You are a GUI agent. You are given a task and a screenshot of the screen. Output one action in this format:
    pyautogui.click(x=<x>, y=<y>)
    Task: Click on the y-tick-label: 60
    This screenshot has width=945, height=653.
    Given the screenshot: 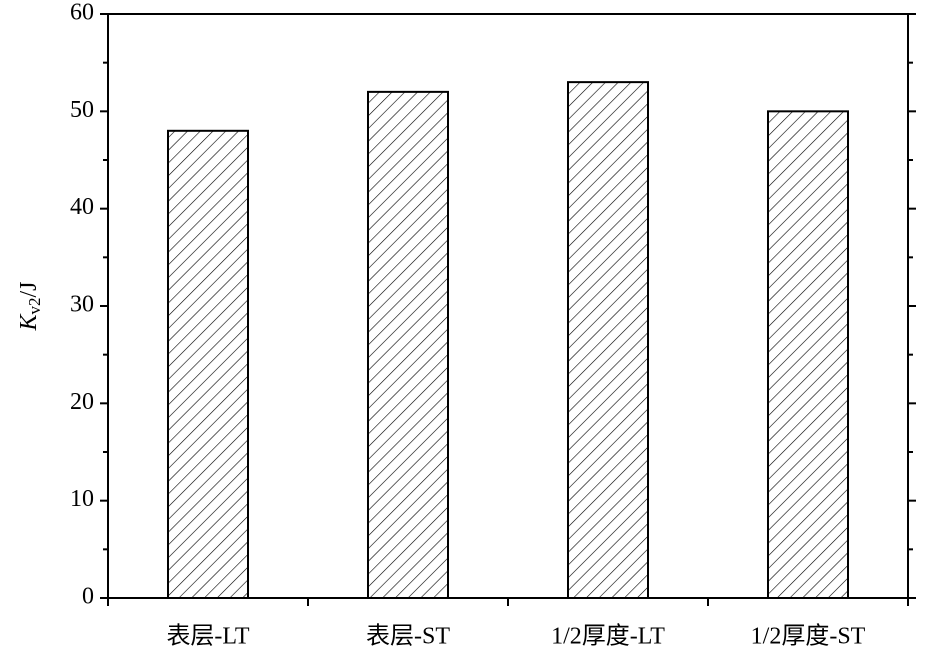 What is the action you would take?
    pyautogui.click(x=82, y=13)
    